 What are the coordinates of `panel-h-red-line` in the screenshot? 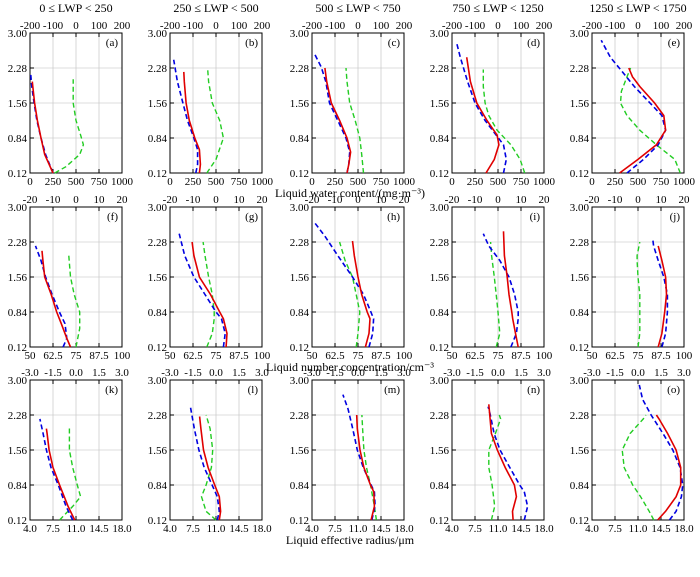 It's located at (361, 294).